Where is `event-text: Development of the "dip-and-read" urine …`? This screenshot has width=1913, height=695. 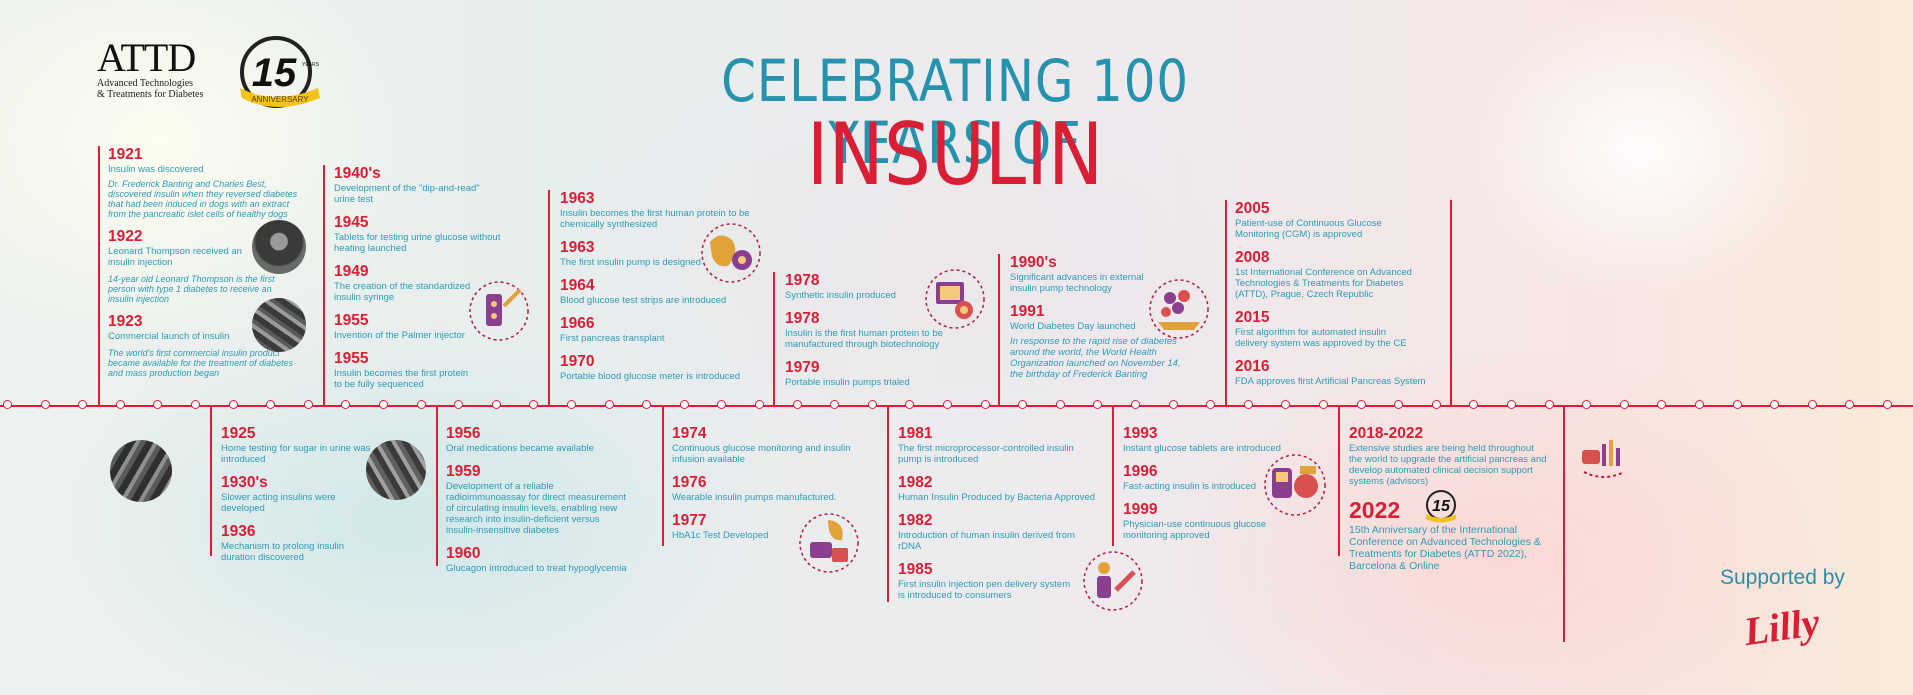 event-text: Development of the "dip-and-read" urine … is located at coordinates (407, 194).